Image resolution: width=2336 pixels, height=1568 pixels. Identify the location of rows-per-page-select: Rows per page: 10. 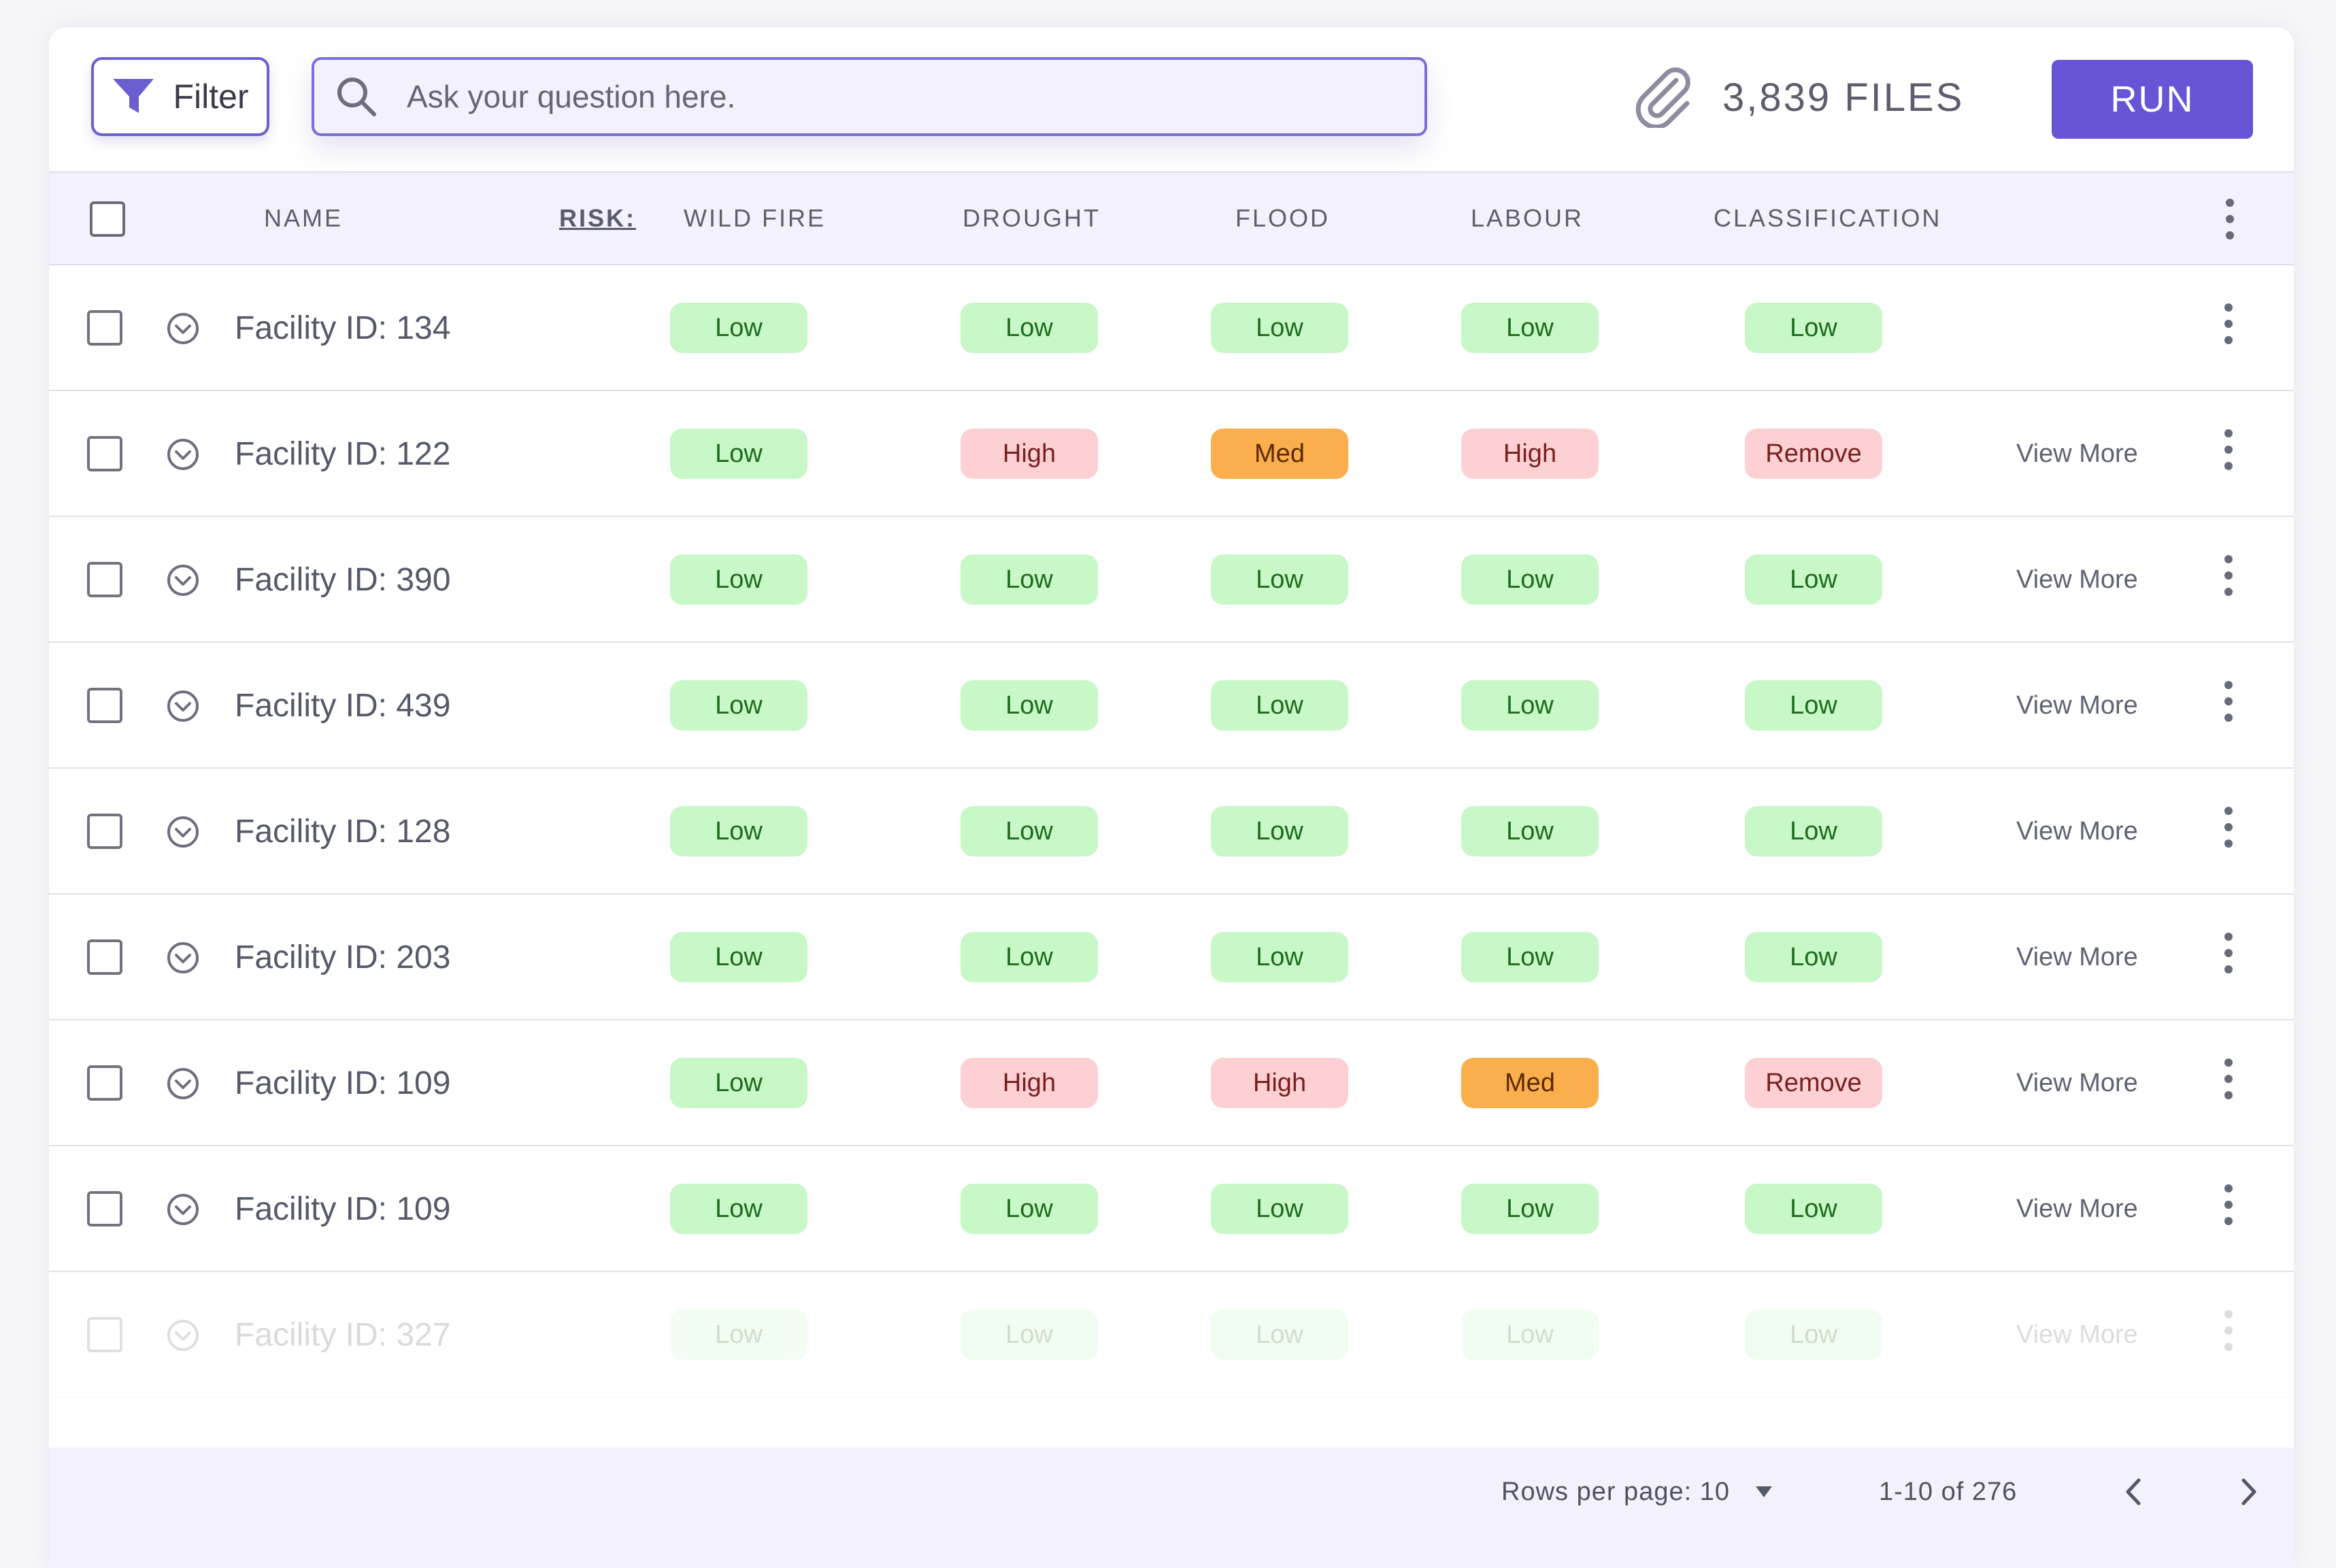
(1637, 1492).